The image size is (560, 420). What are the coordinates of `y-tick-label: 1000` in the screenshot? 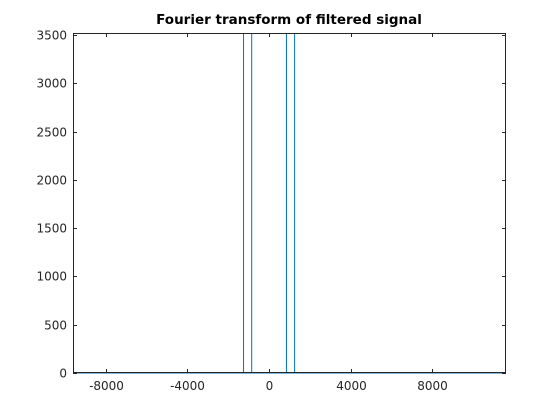 It's located at (51, 277).